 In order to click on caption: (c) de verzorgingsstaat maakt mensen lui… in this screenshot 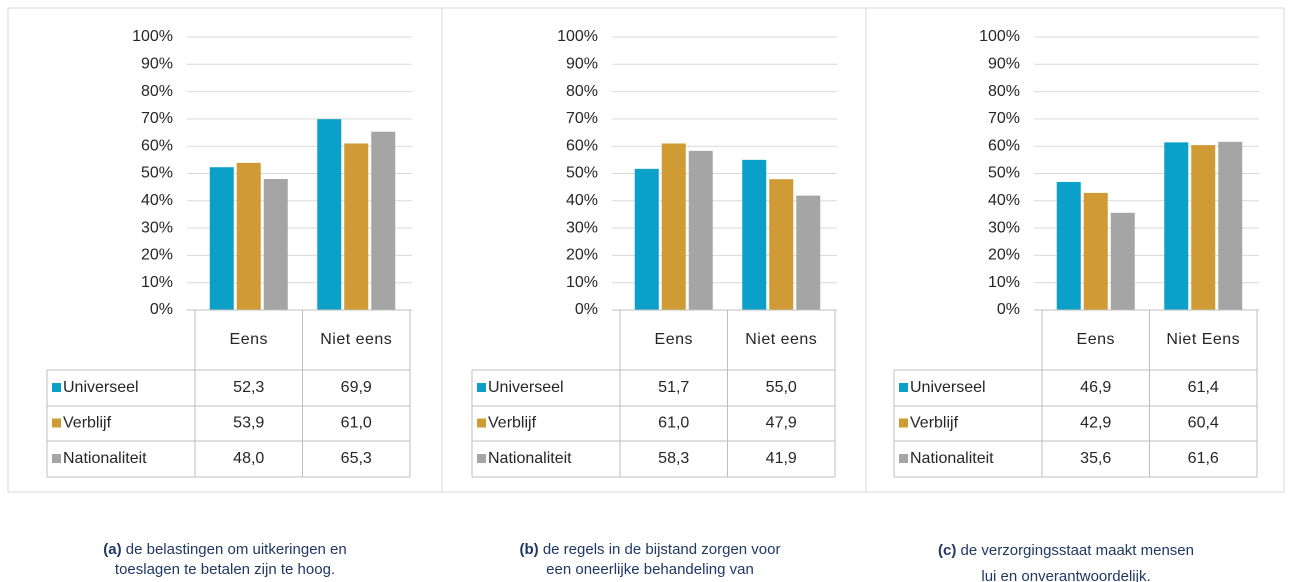, I will do `click(1066, 560)`.